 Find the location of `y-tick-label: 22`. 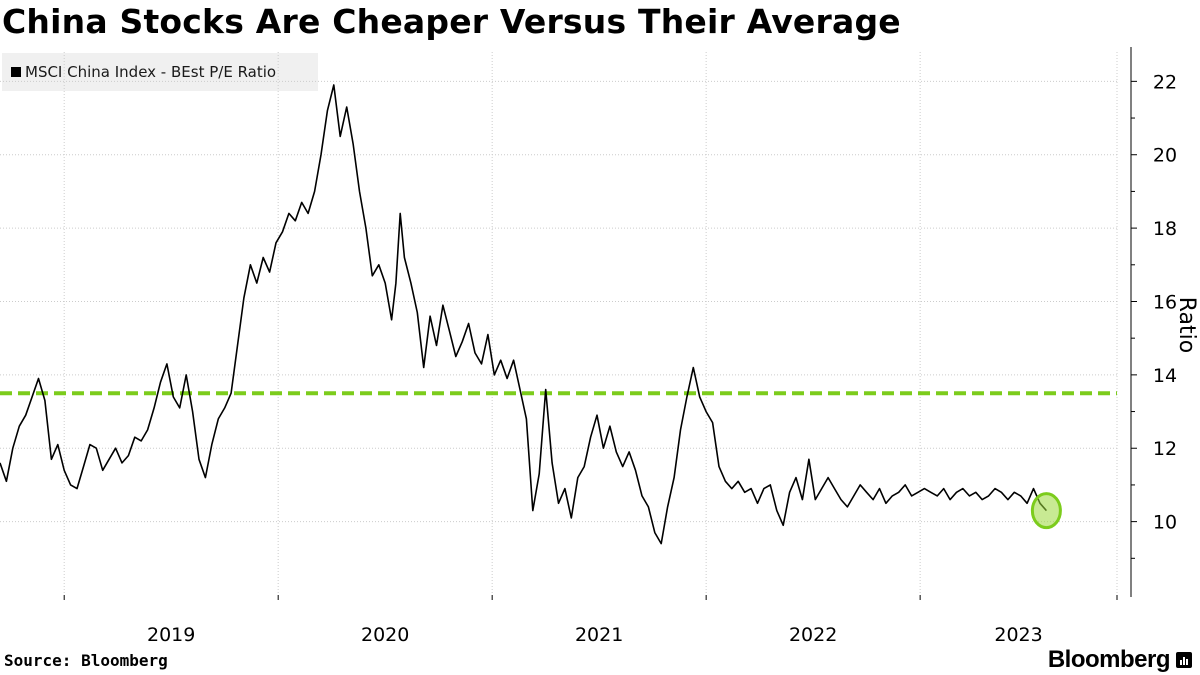

y-tick-label: 22 is located at coordinates (1165, 82).